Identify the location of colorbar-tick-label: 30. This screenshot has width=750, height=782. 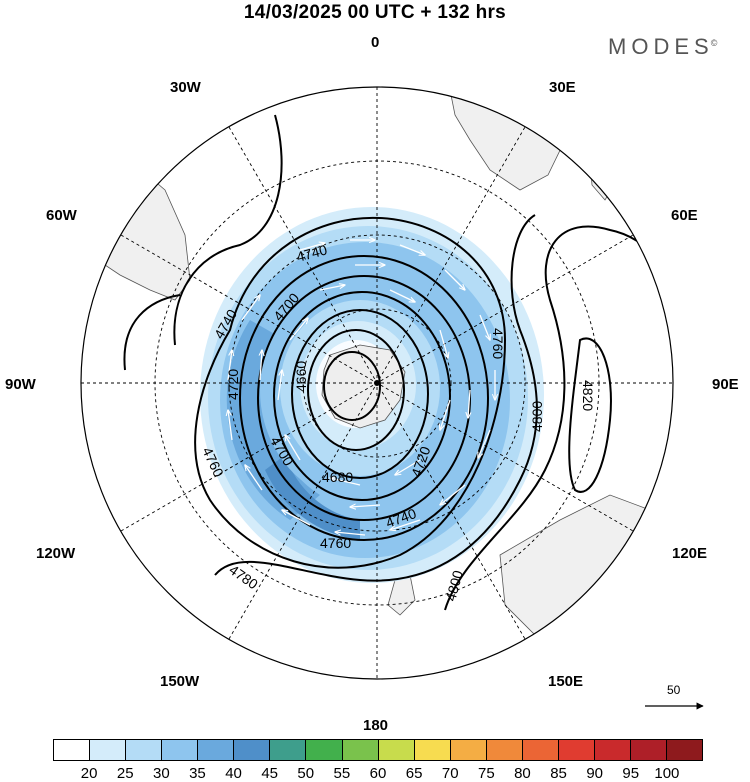
(161, 773).